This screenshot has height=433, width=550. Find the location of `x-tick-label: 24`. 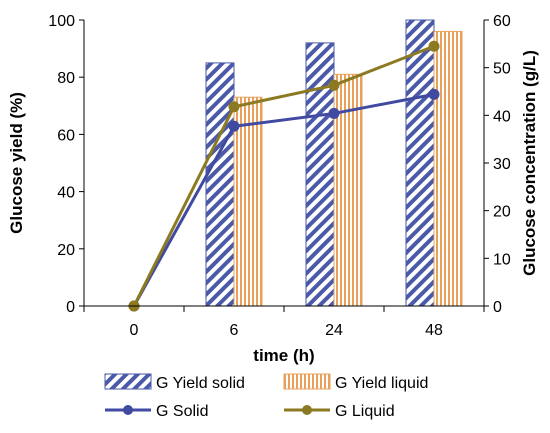

x-tick-label: 24 is located at coordinates (334, 330).